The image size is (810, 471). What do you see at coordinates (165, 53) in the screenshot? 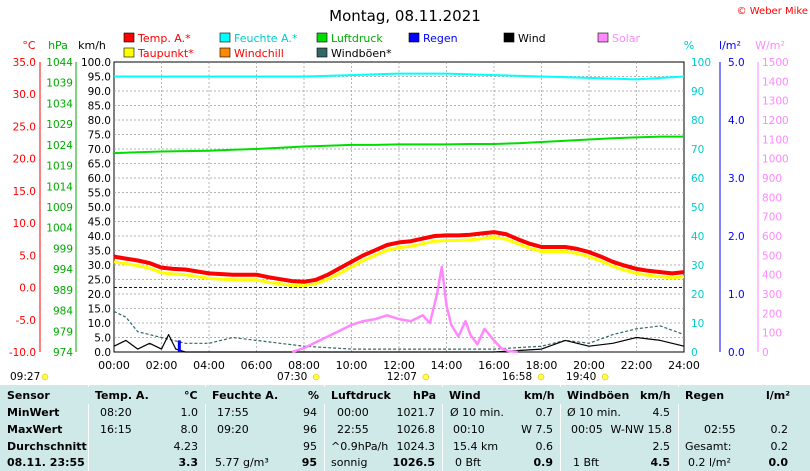
I see `legend-label: Taupunkt*` at bounding box center [165, 53].